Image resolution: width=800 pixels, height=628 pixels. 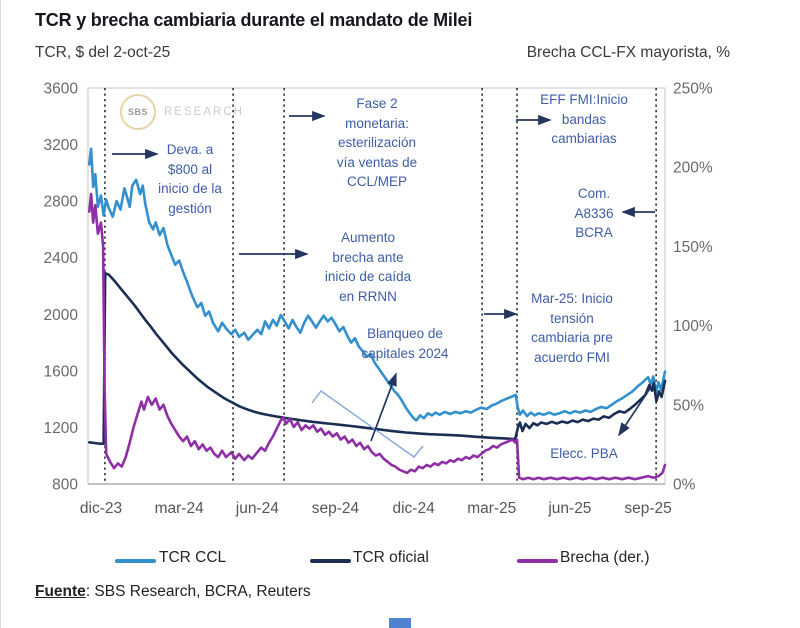 I want to click on arrow-blanqueo, so click(x=383, y=407).